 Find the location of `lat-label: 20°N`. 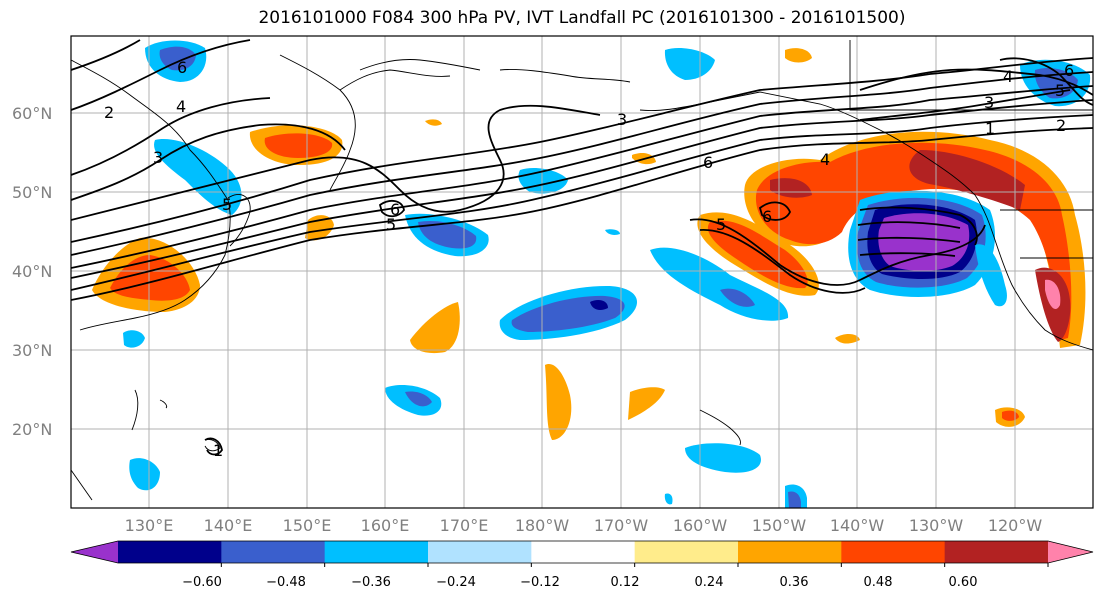

lat-label: 20°N is located at coordinates (32, 429).